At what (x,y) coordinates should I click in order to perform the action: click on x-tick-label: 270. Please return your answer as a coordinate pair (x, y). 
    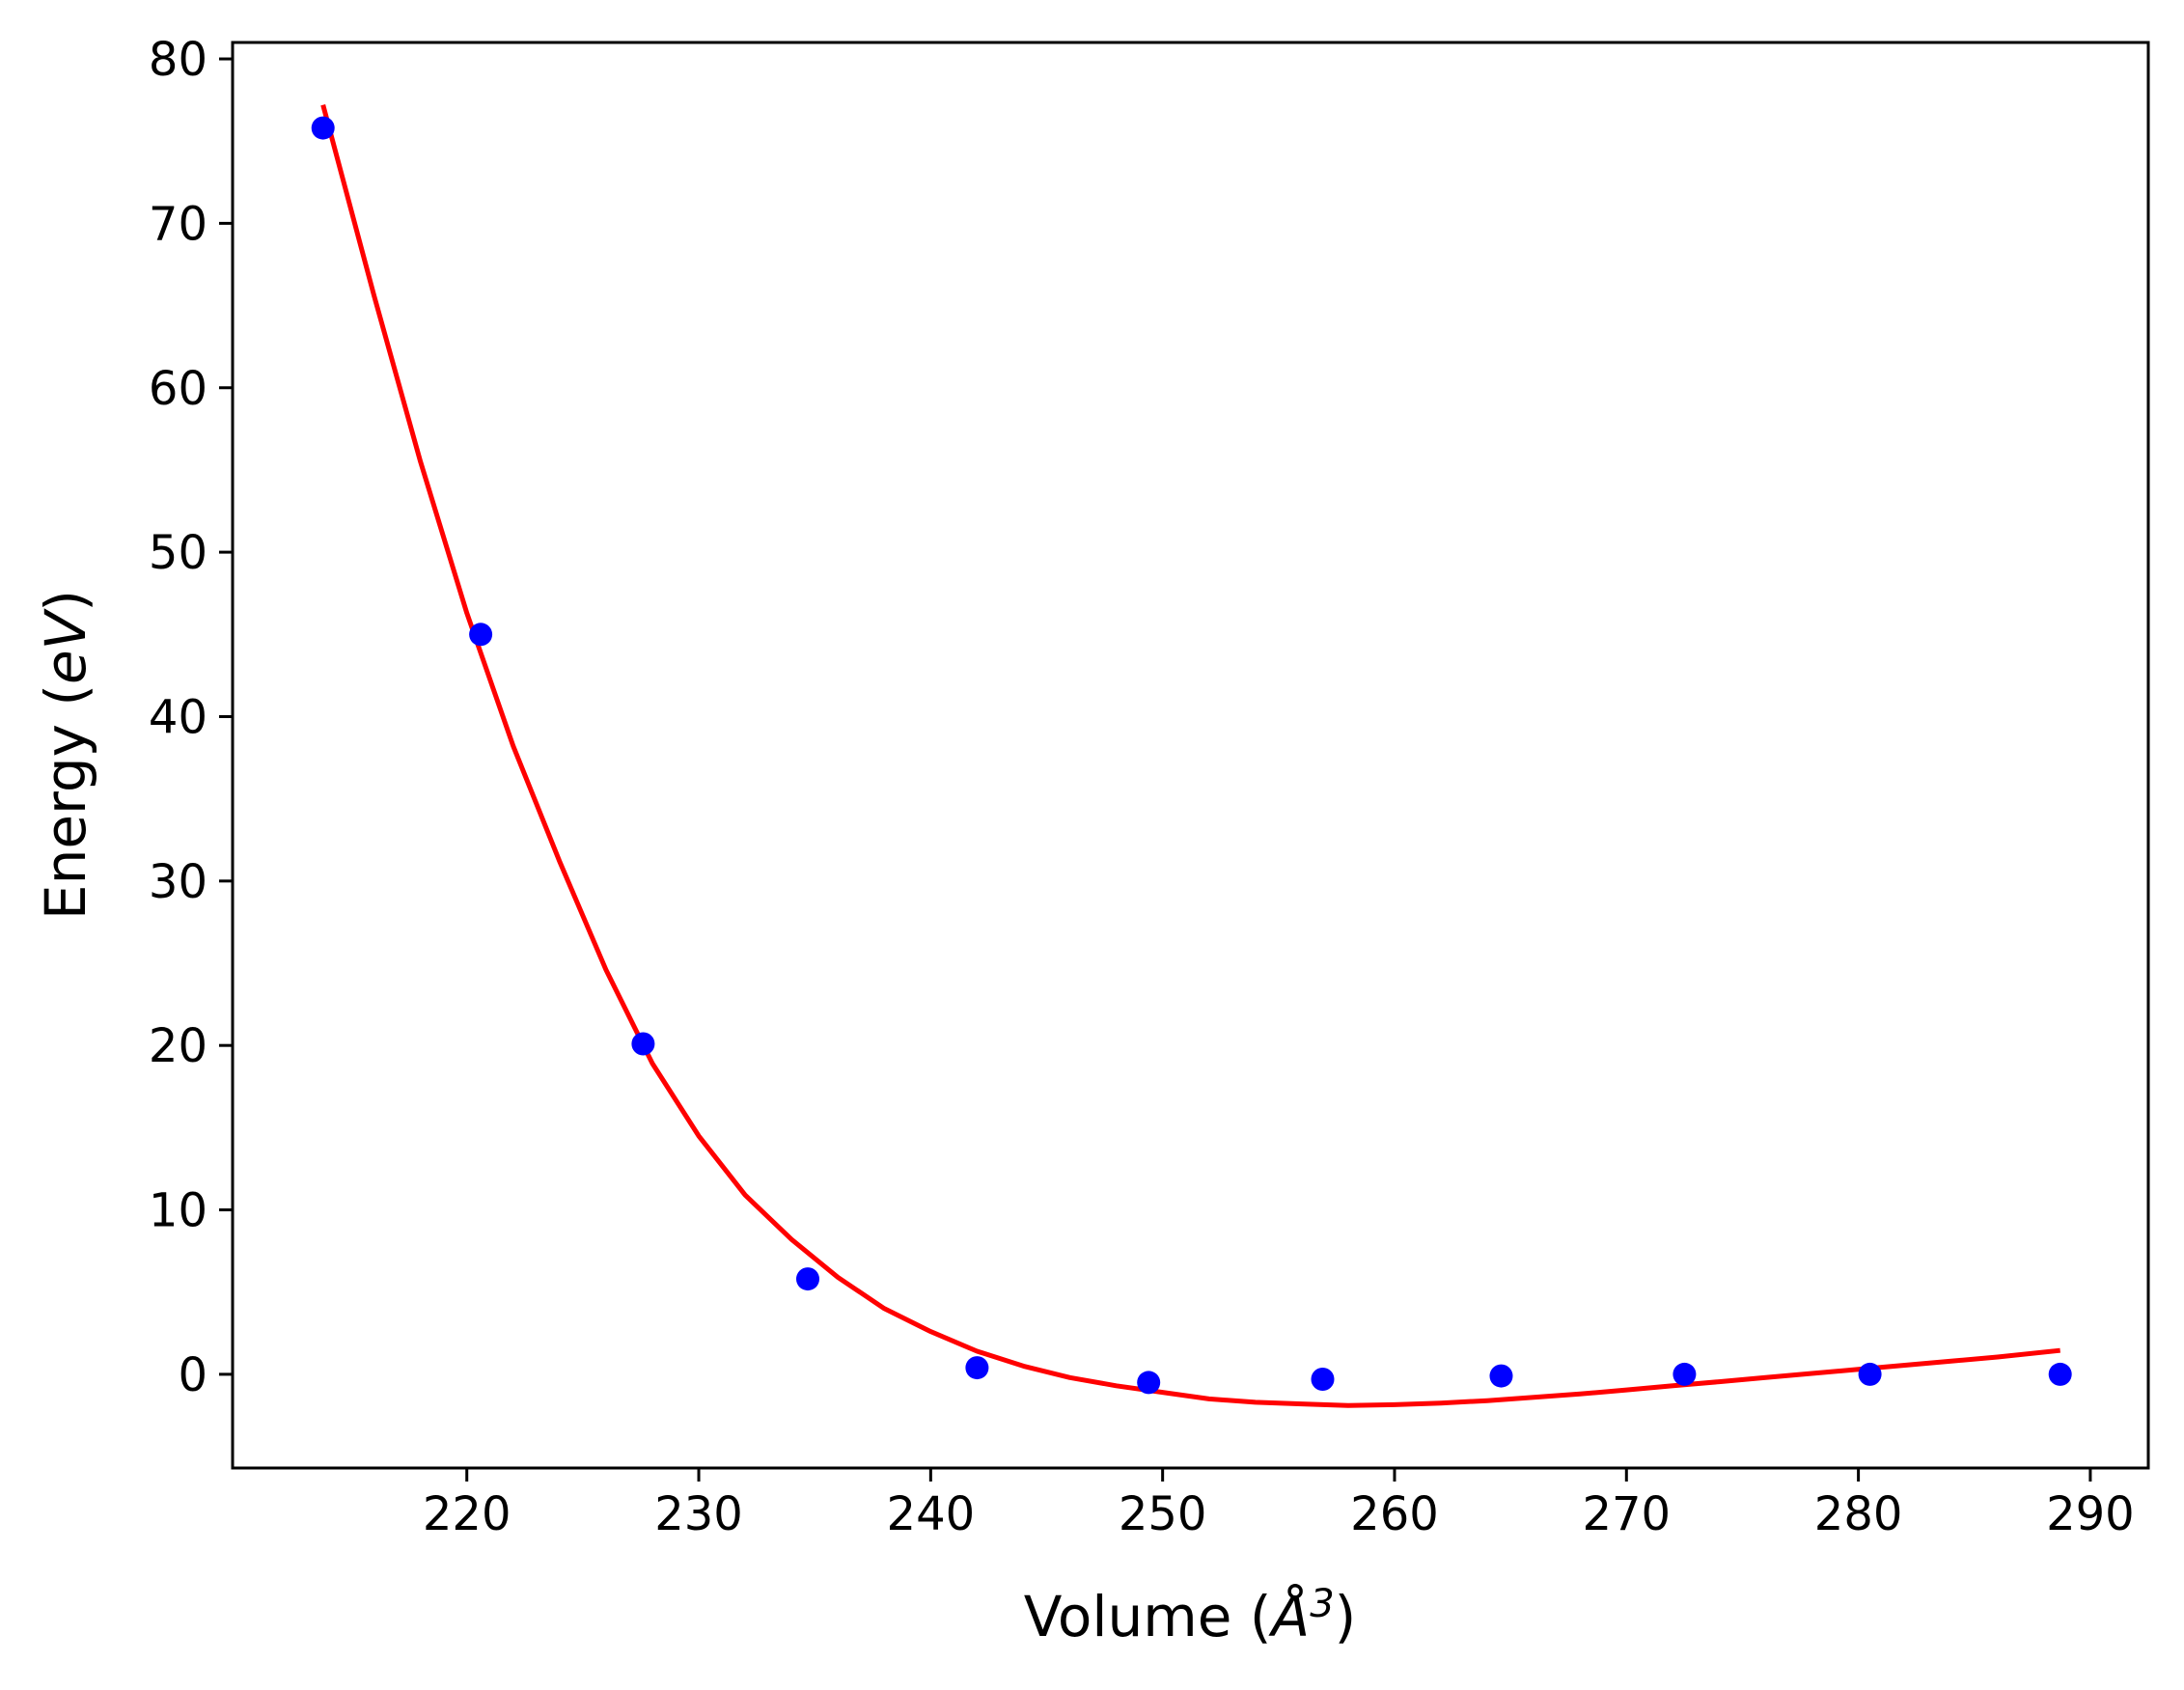
    Looking at the image, I should click on (1627, 1514).